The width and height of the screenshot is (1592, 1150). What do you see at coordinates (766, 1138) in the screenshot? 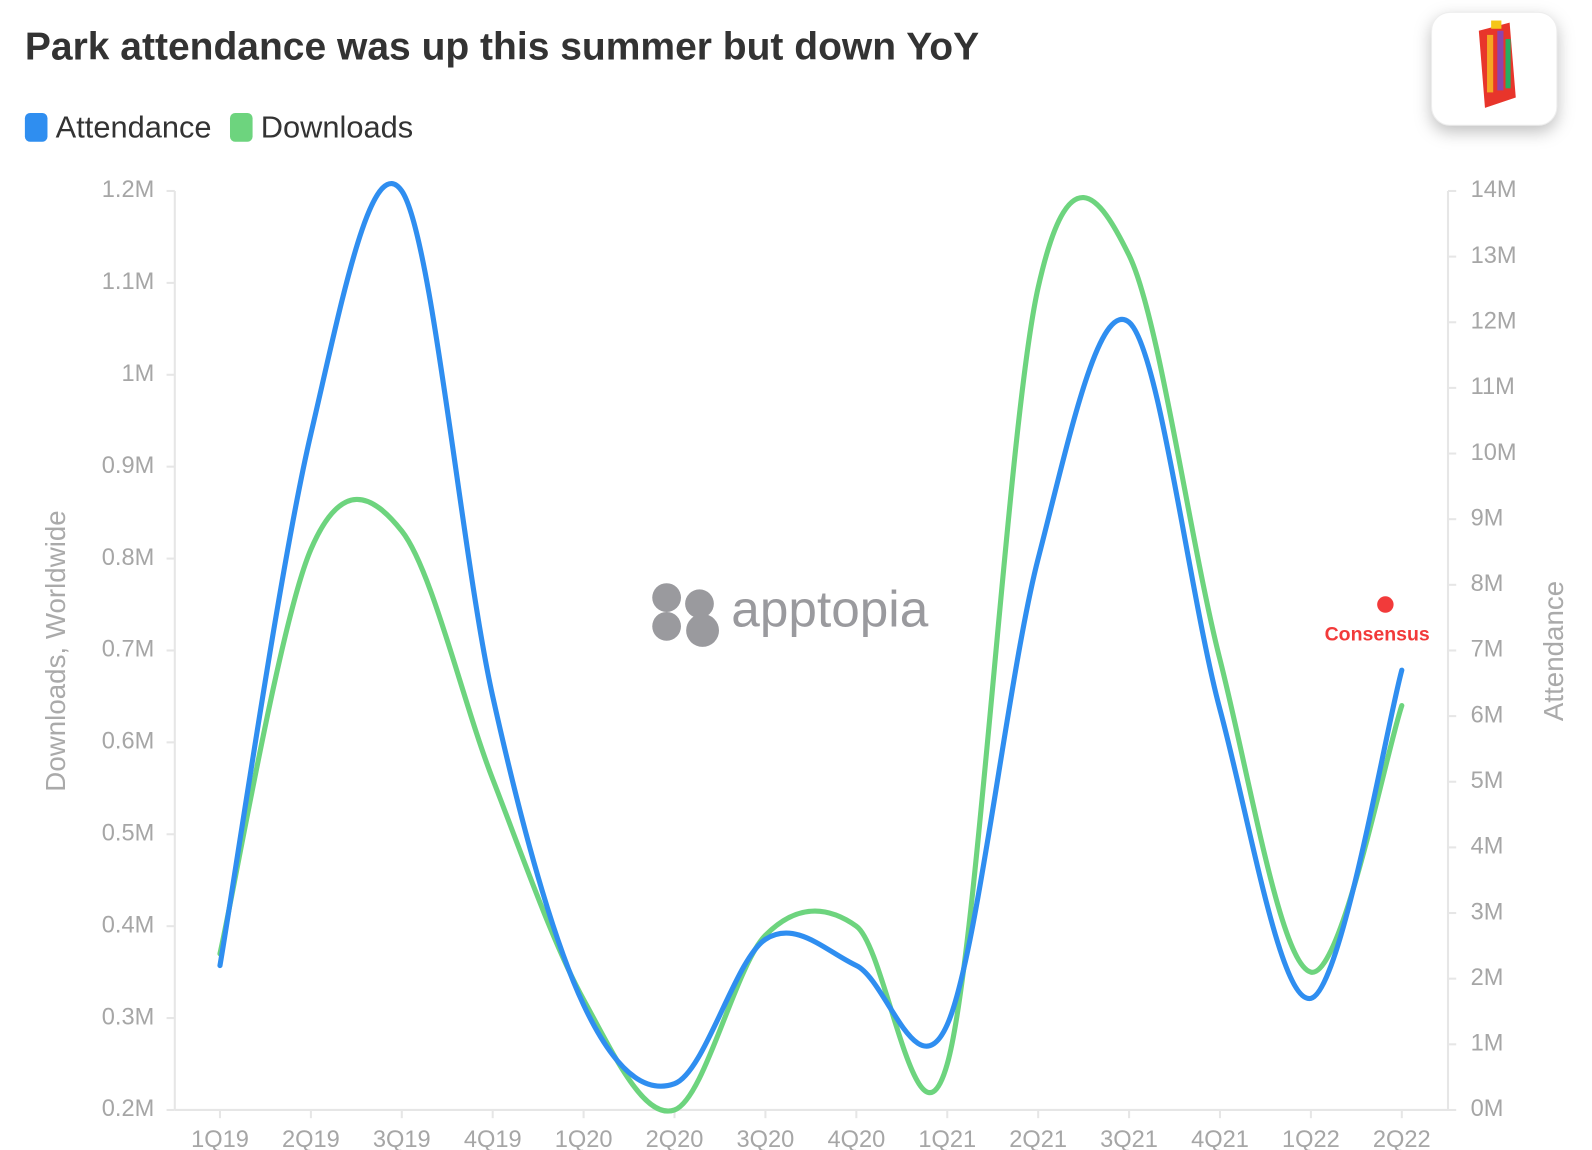
I see `x-tick-label: 3Q20` at bounding box center [766, 1138].